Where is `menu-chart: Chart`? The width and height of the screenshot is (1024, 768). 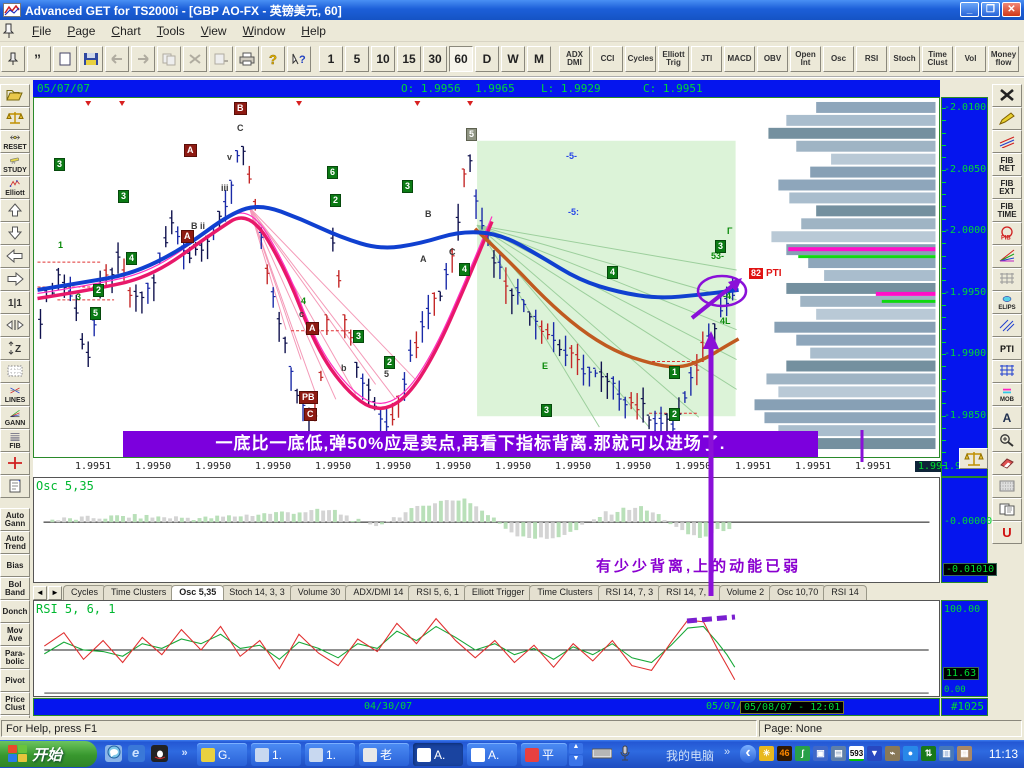
menu-chart: Chart is located at coordinates (126, 30).